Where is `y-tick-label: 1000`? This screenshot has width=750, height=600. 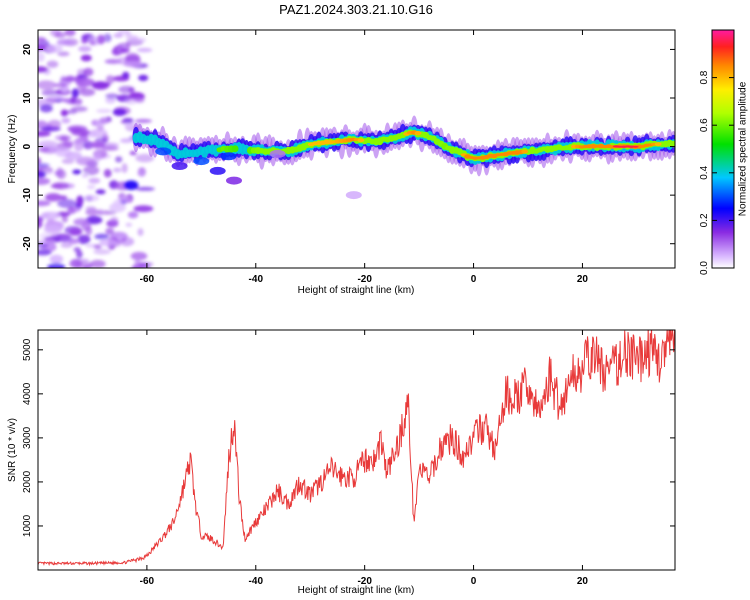
y-tick-label: 1000 is located at coordinates (27, 525).